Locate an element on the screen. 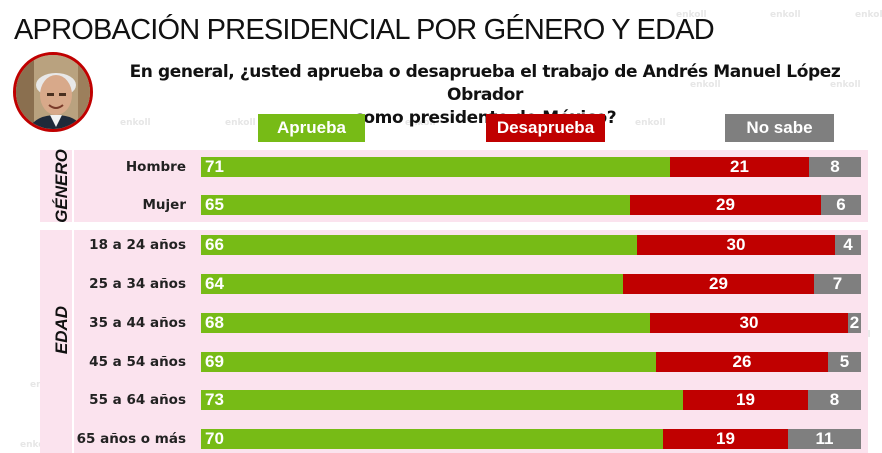 Image resolution: width=882 pixels, height=453 pixels. row-label: 65 años o más is located at coordinates (131, 439).